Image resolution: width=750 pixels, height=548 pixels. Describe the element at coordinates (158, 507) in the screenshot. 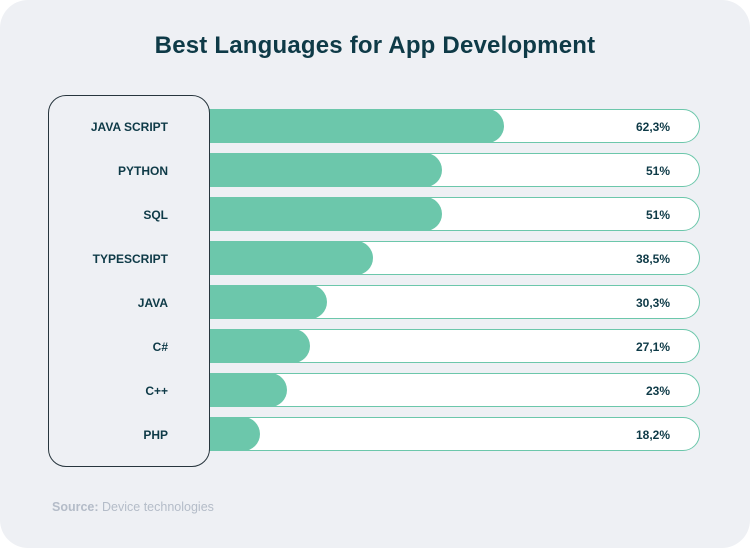

I see `source-text: Device technologies` at that location.